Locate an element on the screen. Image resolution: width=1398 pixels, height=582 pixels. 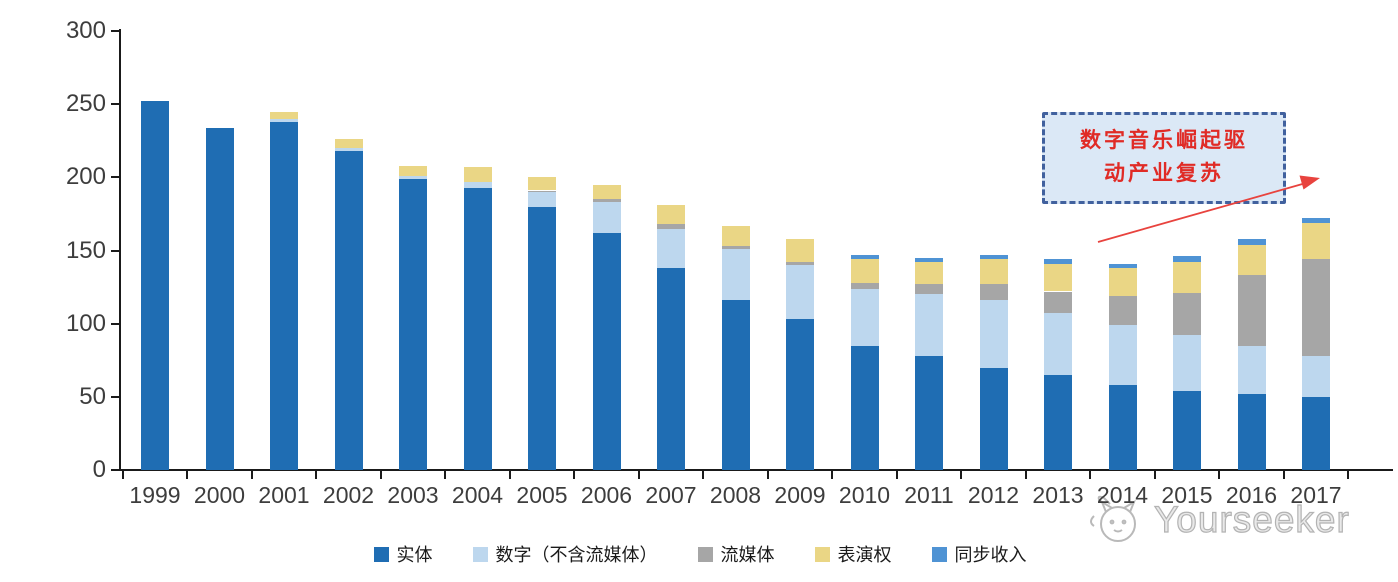
legend-item: 数字（不含流媒体） is located at coordinates (565, 554).